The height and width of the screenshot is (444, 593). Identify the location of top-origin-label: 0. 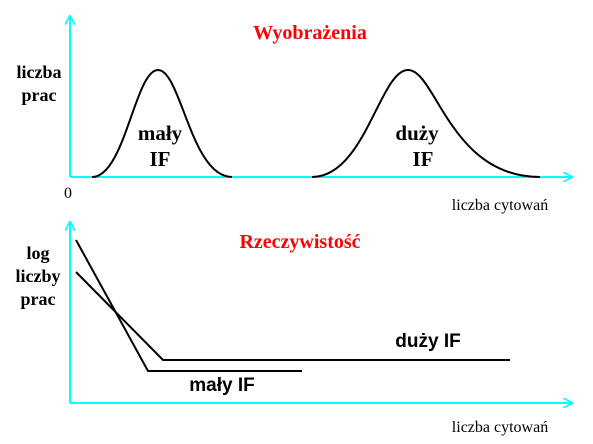
(68, 193).